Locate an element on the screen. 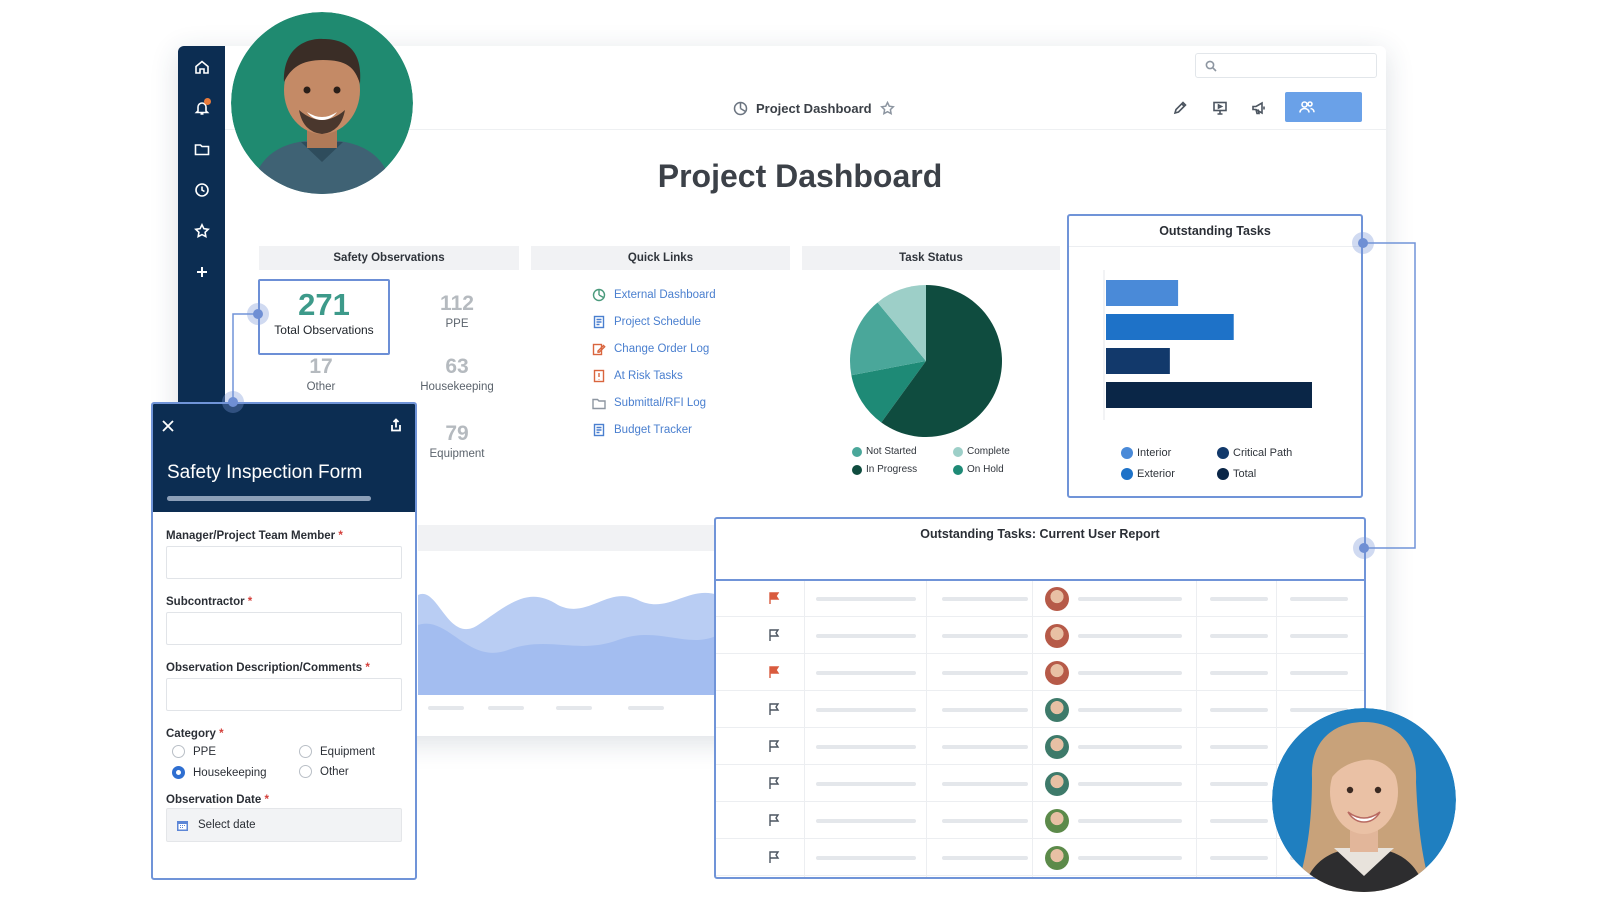 Image resolution: width=1600 pixels, height=900 pixels. radio-circle is located at coordinates (178, 751).